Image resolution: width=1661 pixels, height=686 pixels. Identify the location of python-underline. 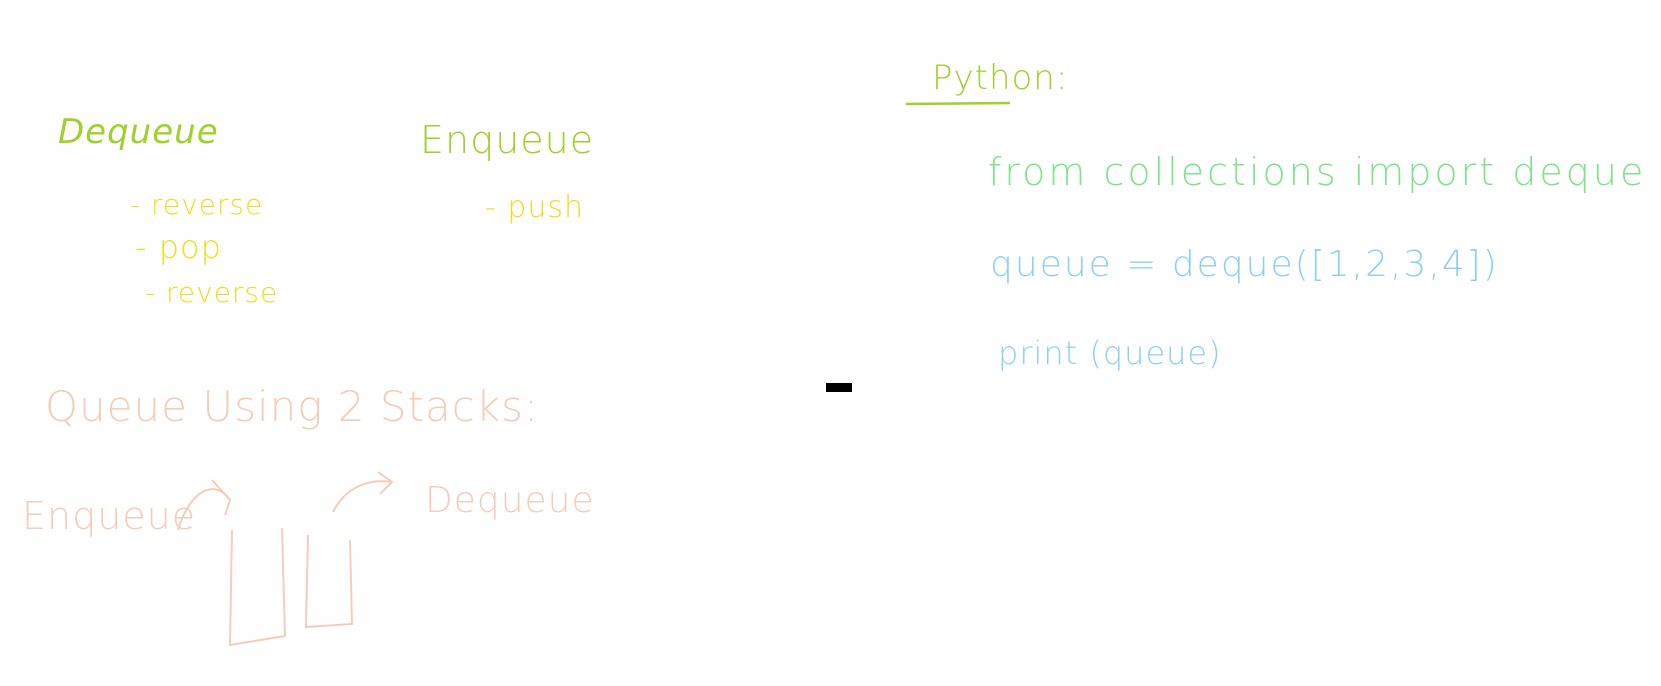
(958, 103).